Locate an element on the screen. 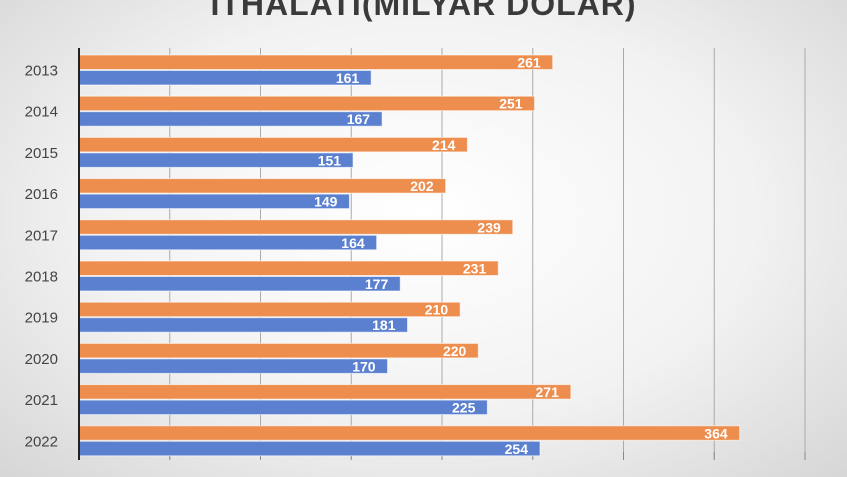 The image size is (847, 477). bar-2017-series1 is located at coordinates (296, 227).